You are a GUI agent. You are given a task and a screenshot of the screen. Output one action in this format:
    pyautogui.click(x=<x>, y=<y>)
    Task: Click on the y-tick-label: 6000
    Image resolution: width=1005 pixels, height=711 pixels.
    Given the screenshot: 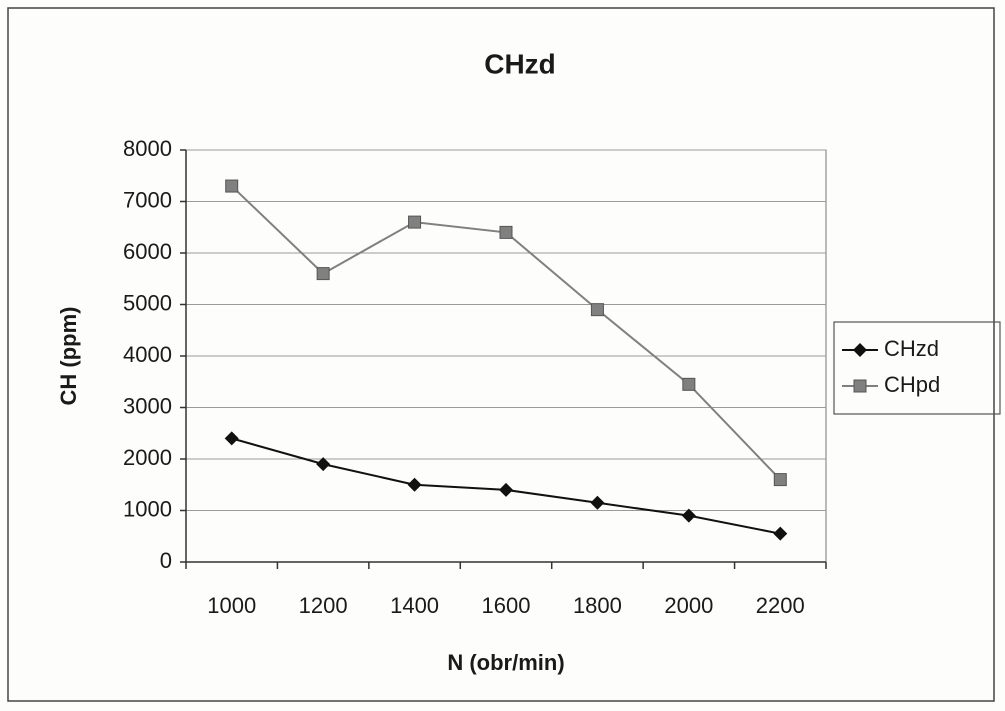 What is the action you would take?
    pyautogui.click(x=147, y=251)
    